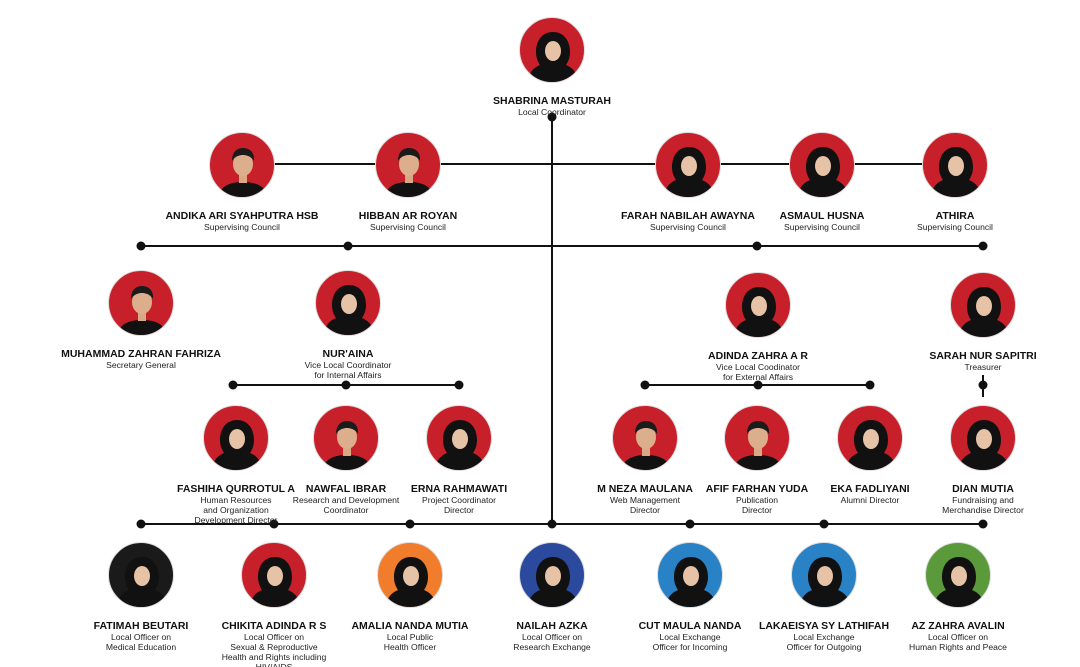  Describe the element at coordinates (410, 626) in the screenshot. I see `member-name: AMALIA NANDA MUTIA` at that location.